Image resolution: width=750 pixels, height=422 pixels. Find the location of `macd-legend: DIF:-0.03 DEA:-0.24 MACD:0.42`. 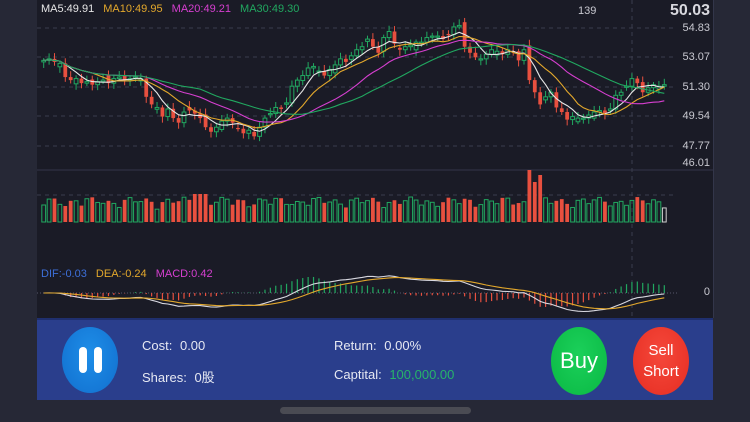

macd-legend: DIF:-0.03 DEA:-0.24 MACD:0.42 is located at coordinates (130, 274).